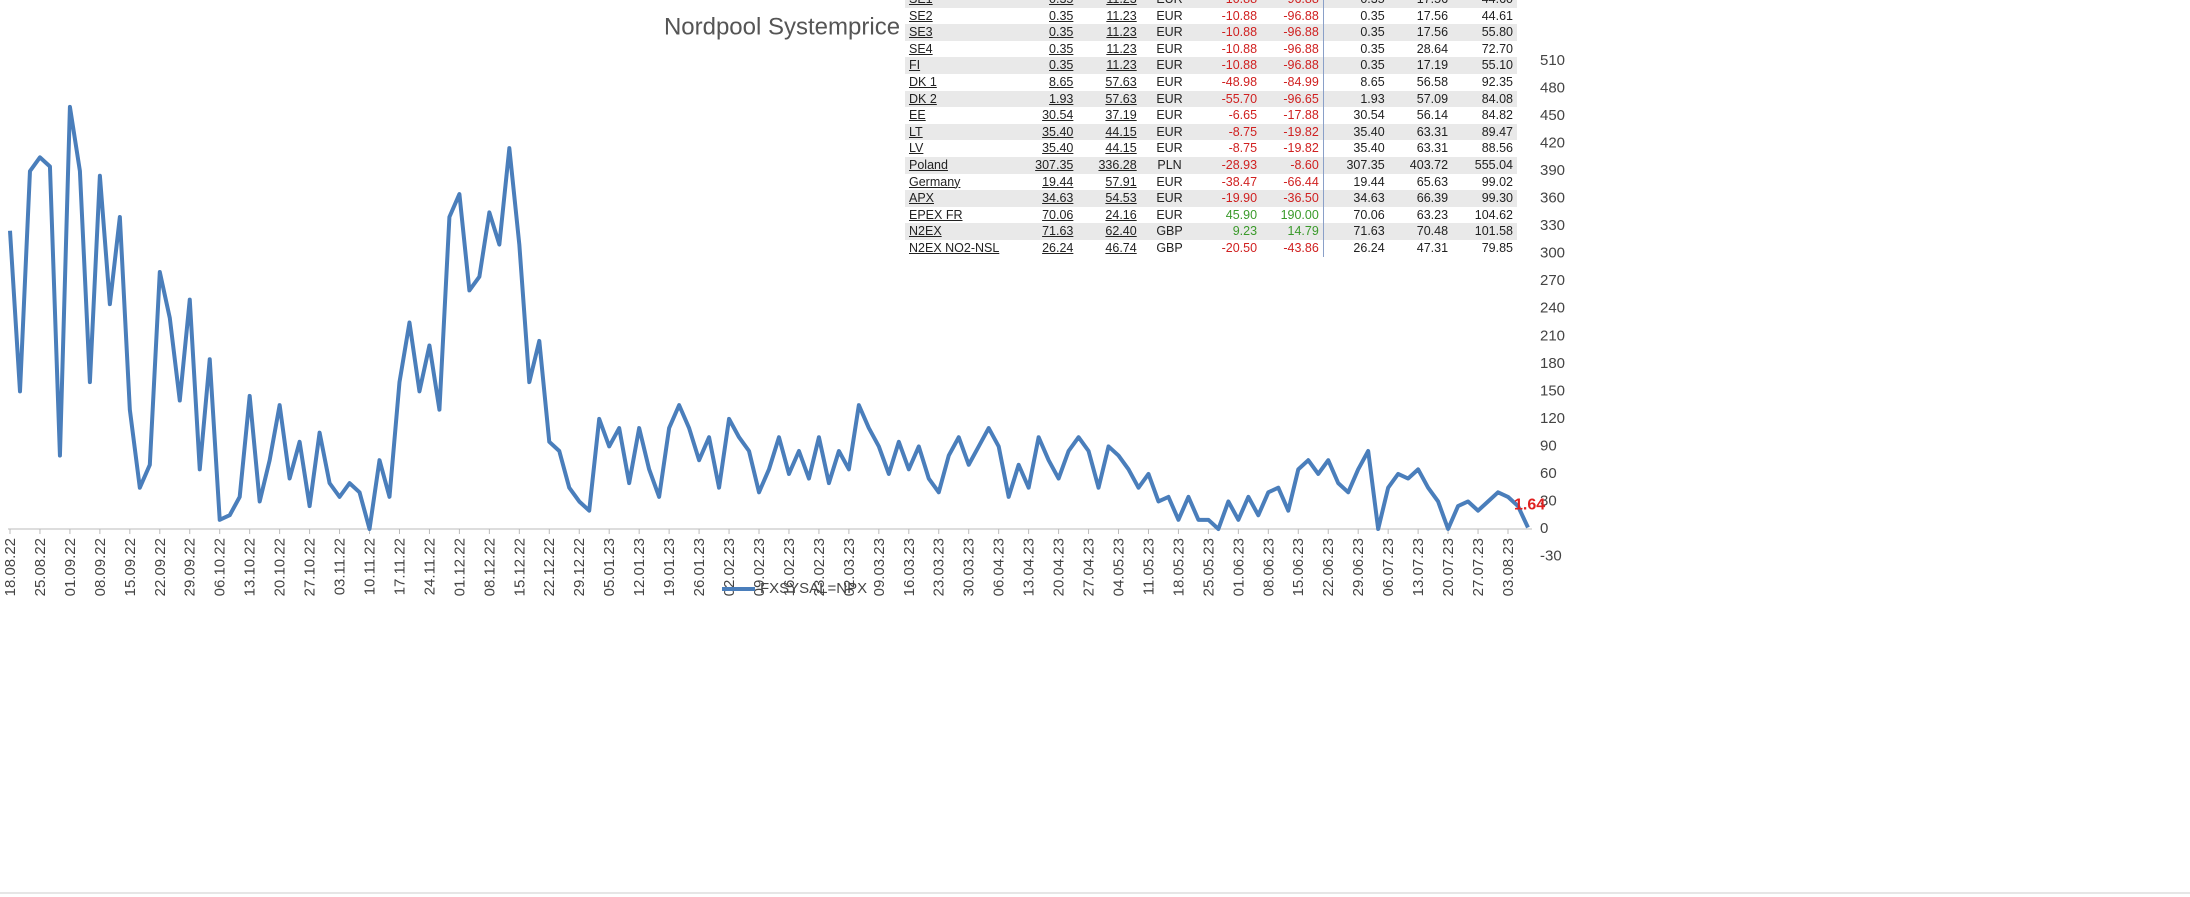 This screenshot has height=897, width=2190. Describe the element at coordinates (782, 26) in the screenshot. I see `chart-title: Nordpool Systemprice` at that location.